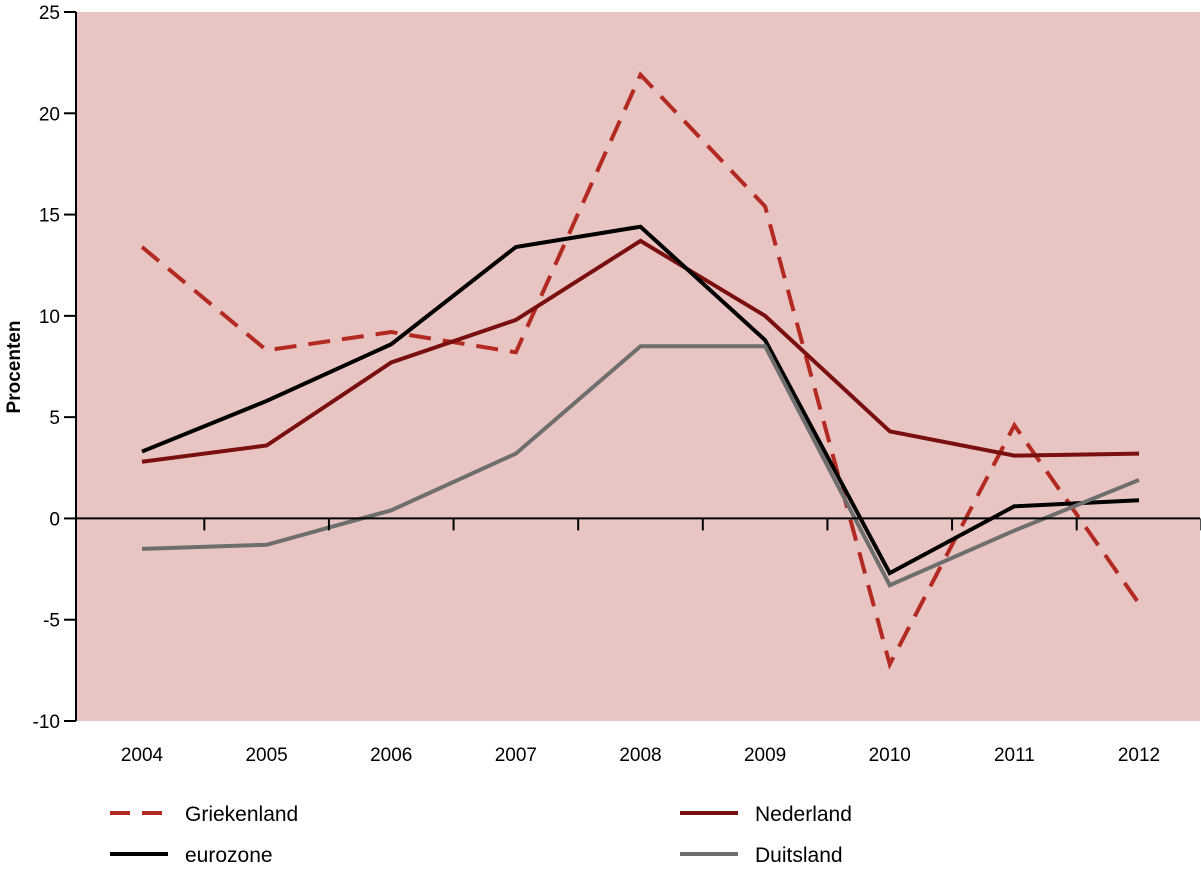 This screenshot has height=874, width=1201. Describe the element at coordinates (49, 216) in the screenshot. I see `y-tick-label: 15` at that location.